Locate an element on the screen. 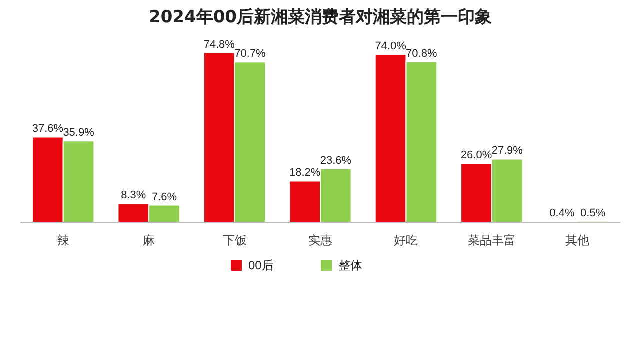 The image size is (640, 342). x-tick-label: 下饭 is located at coordinates (234, 241).